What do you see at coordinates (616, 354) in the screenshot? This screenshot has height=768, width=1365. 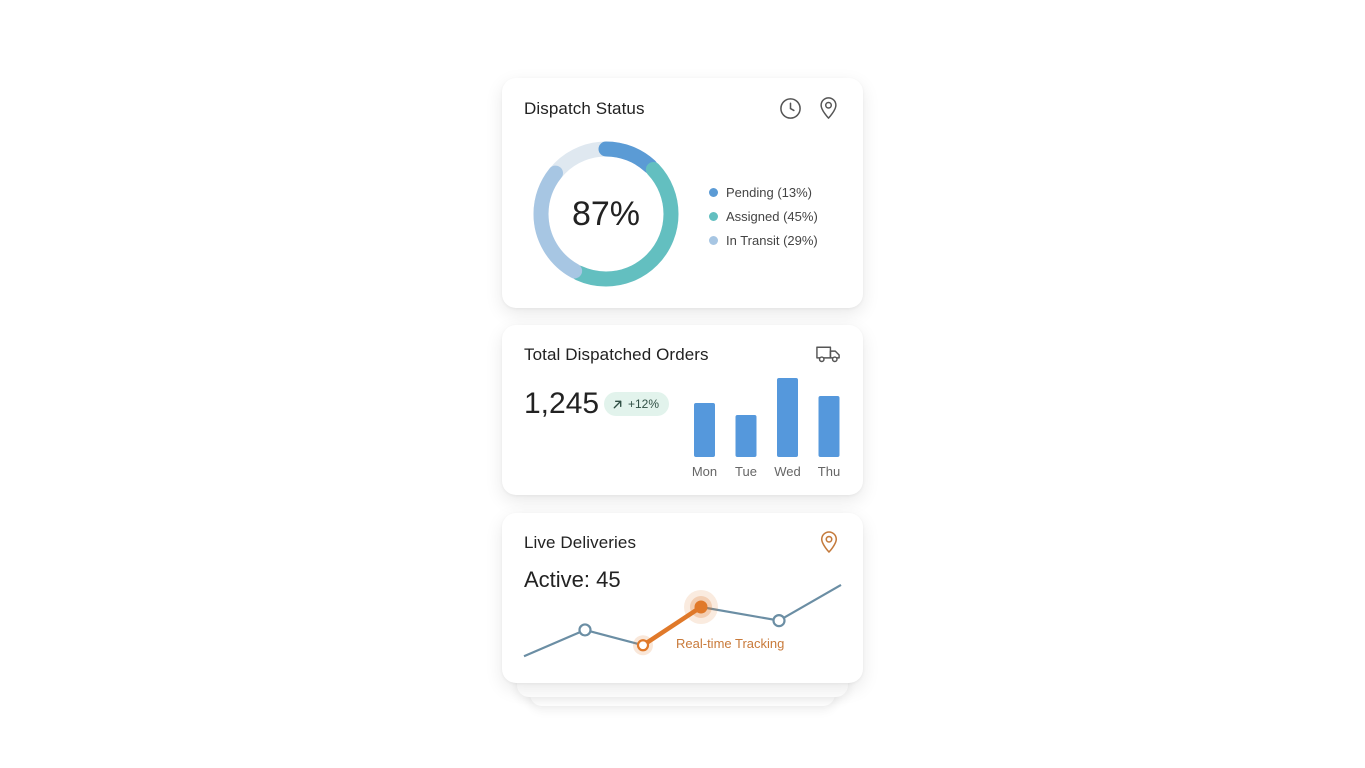 I see `total-orders-title: Total Dispatched Orders` at bounding box center [616, 354].